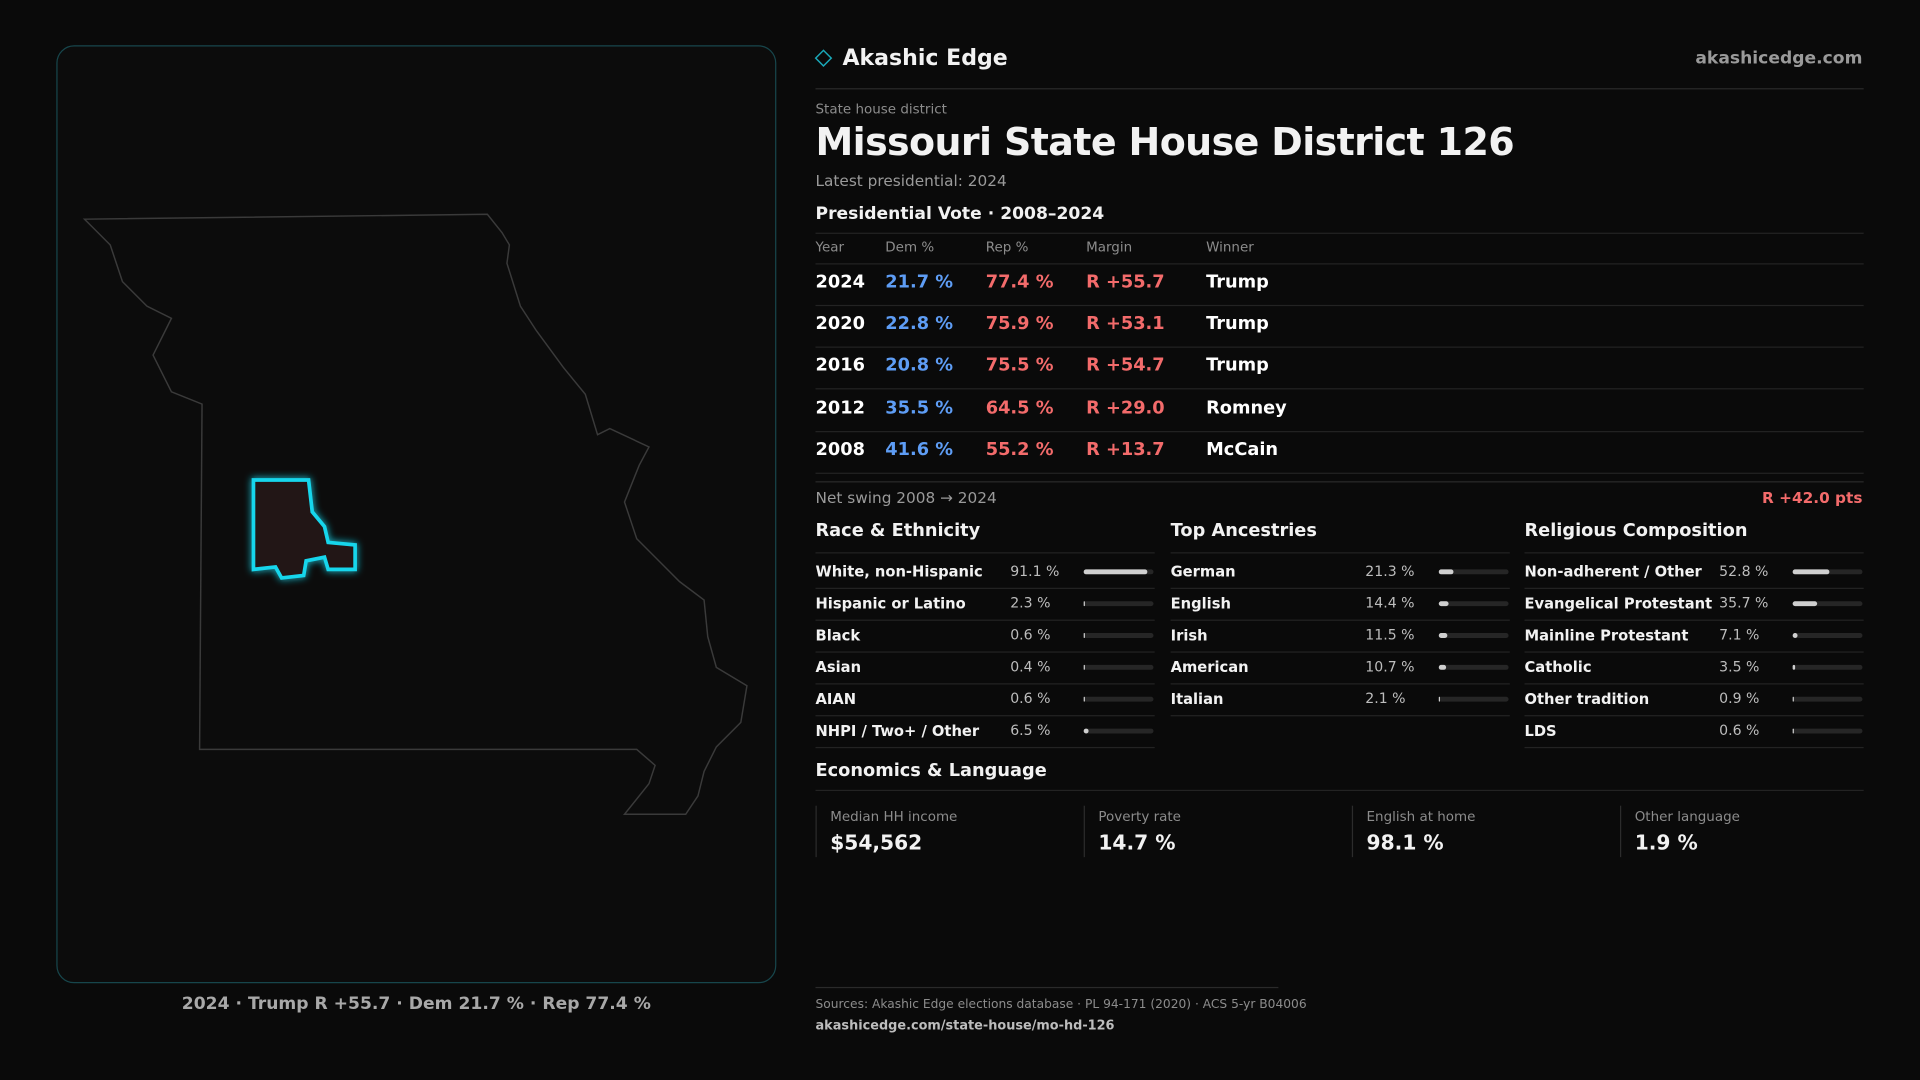 The height and width of the screenshot is (1080, 1920). Describe the element at coordinates (1618, 604) in the screenshot. I see `item-name: Evangelical Protestant` at that location.